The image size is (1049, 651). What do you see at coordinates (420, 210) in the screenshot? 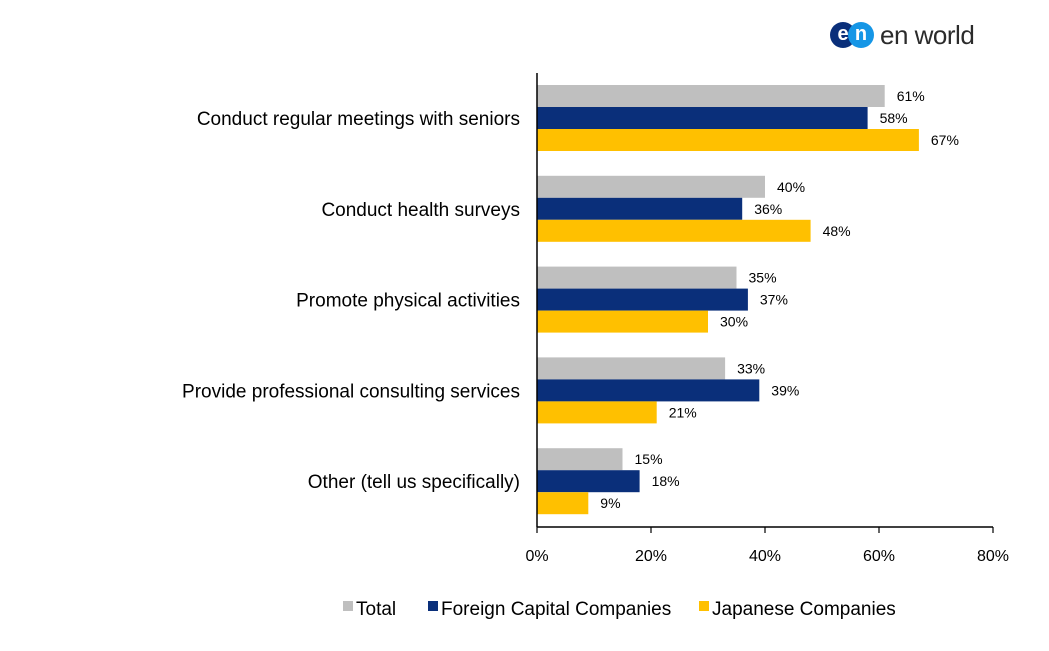
I see `category-label: Conduct health surveys` at bounding box center [420, 210].